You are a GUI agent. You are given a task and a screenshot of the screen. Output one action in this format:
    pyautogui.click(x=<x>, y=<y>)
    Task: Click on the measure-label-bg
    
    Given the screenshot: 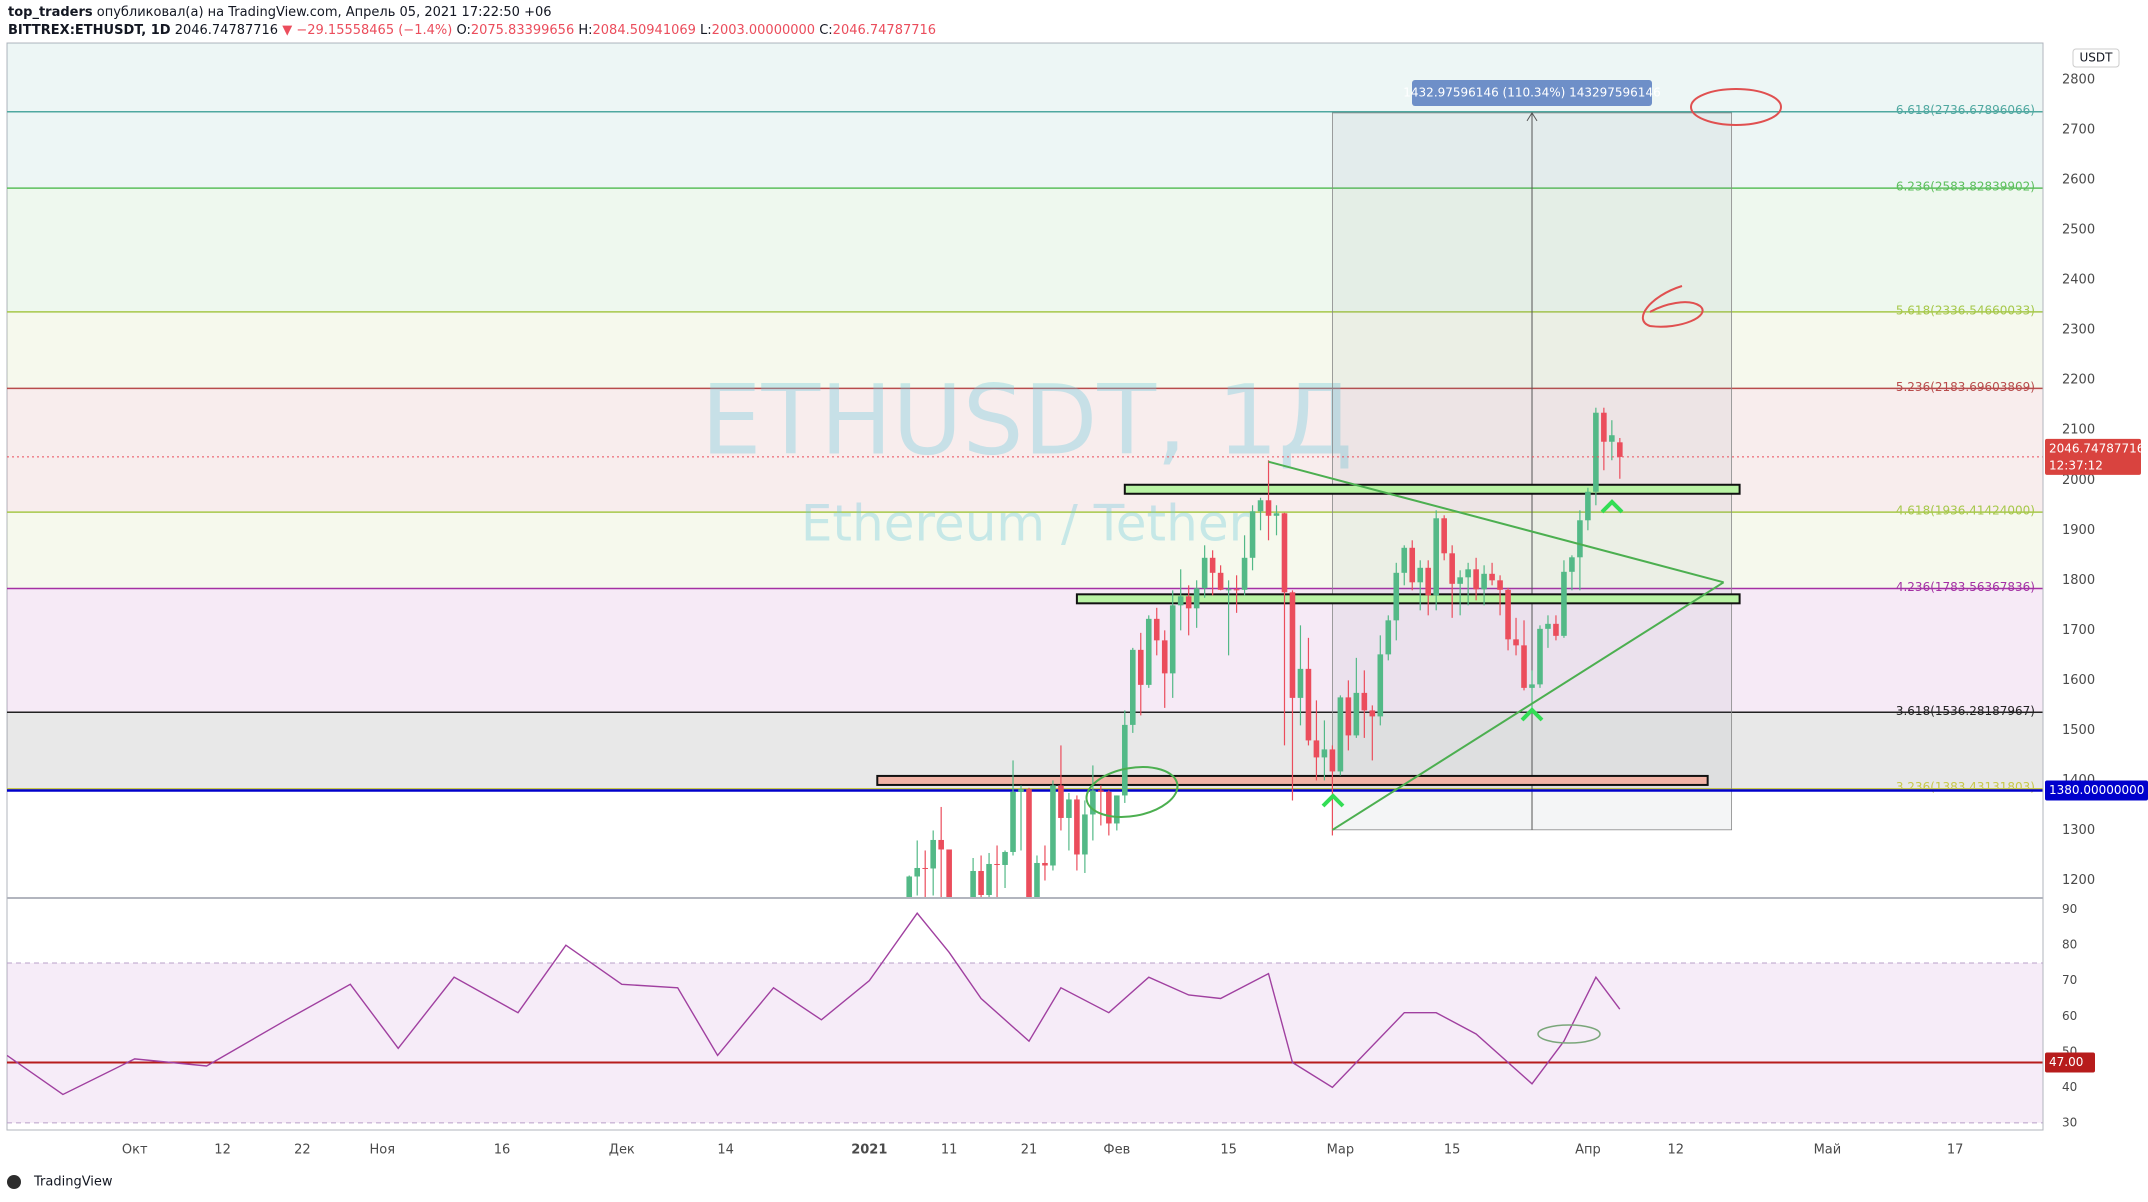 What is the action you would take?
    pyautogui.click(x=1532, y=93)
    